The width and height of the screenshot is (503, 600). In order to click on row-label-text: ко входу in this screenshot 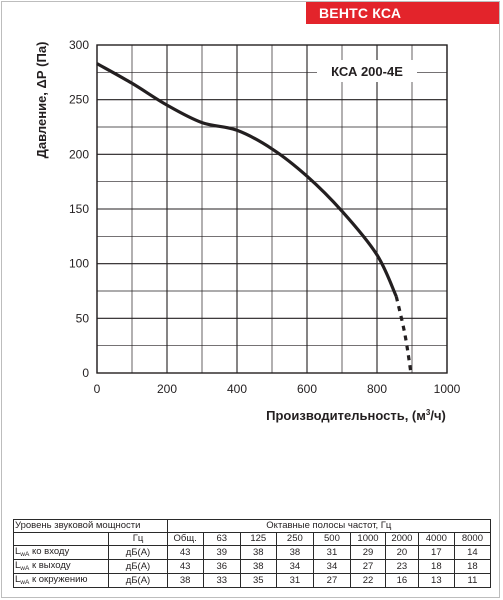, I will do `click(49, 552)`.